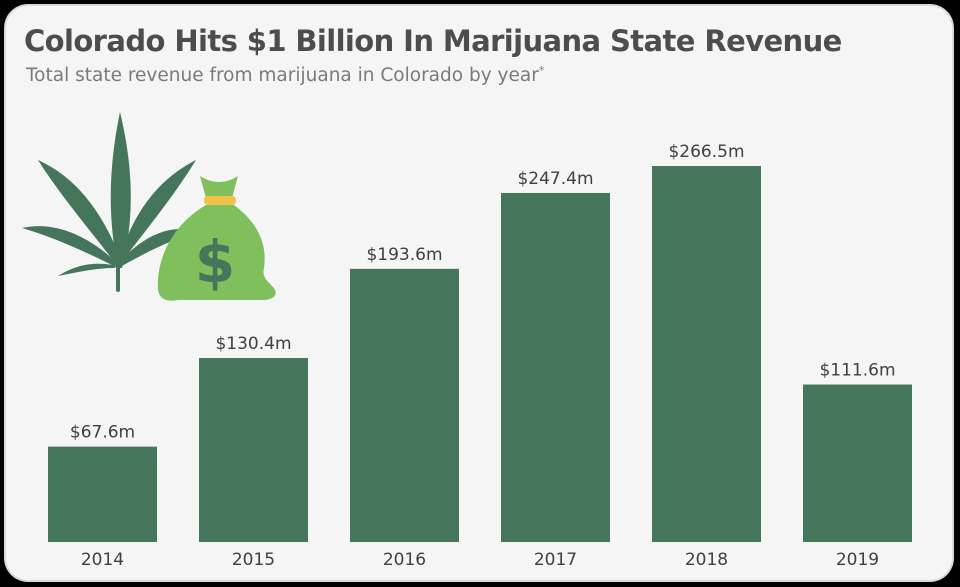 This screenshot has width=960, height=587. What do you see at coordinates (404, 255) in the screenshot?
I see `value-label-2016: $193.6m` at bounding box center [404, 255].